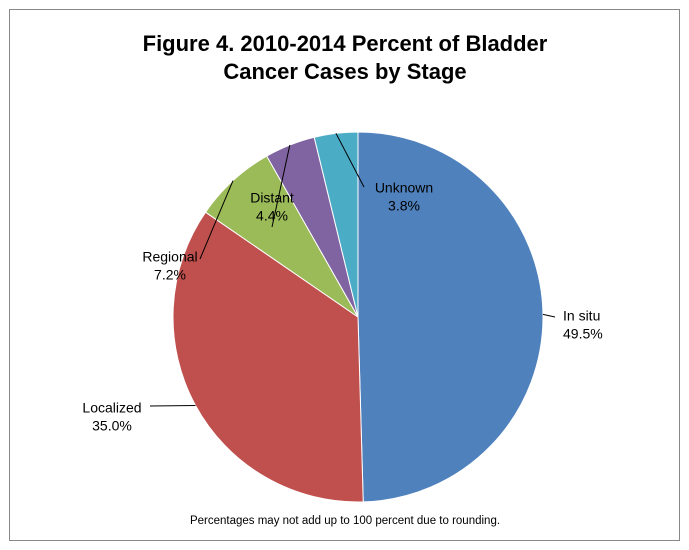  I want to click on slice-label: In situ, so click(581, 316).